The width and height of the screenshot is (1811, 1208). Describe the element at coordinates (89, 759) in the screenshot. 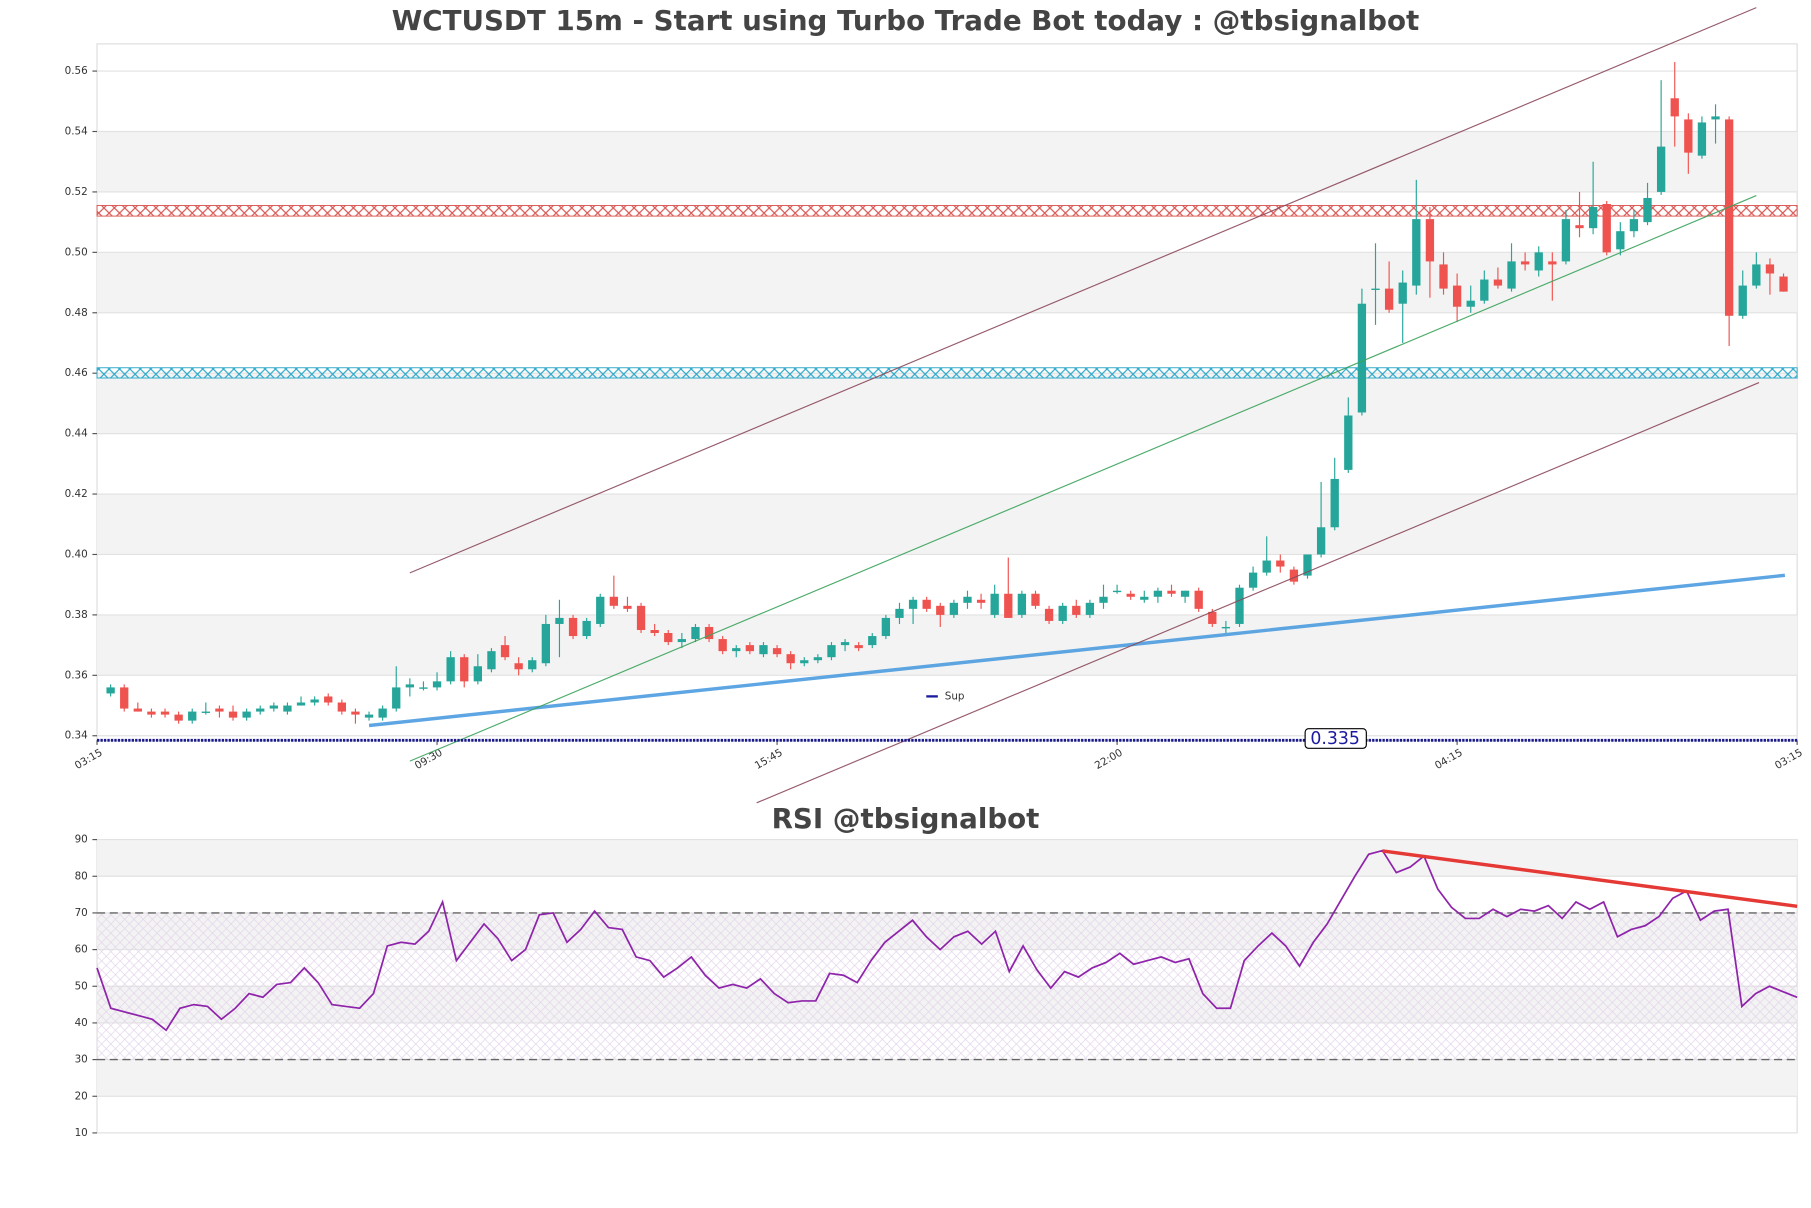

I see `x-tick-label: 03:15` at that location.